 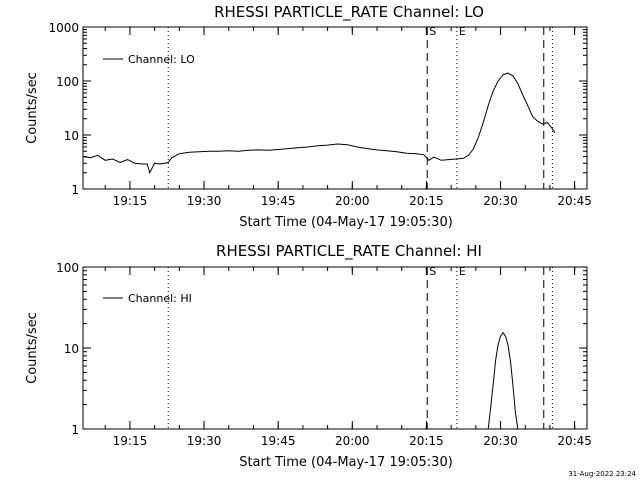 I want to click on series-line, so click(x=503, y=380).